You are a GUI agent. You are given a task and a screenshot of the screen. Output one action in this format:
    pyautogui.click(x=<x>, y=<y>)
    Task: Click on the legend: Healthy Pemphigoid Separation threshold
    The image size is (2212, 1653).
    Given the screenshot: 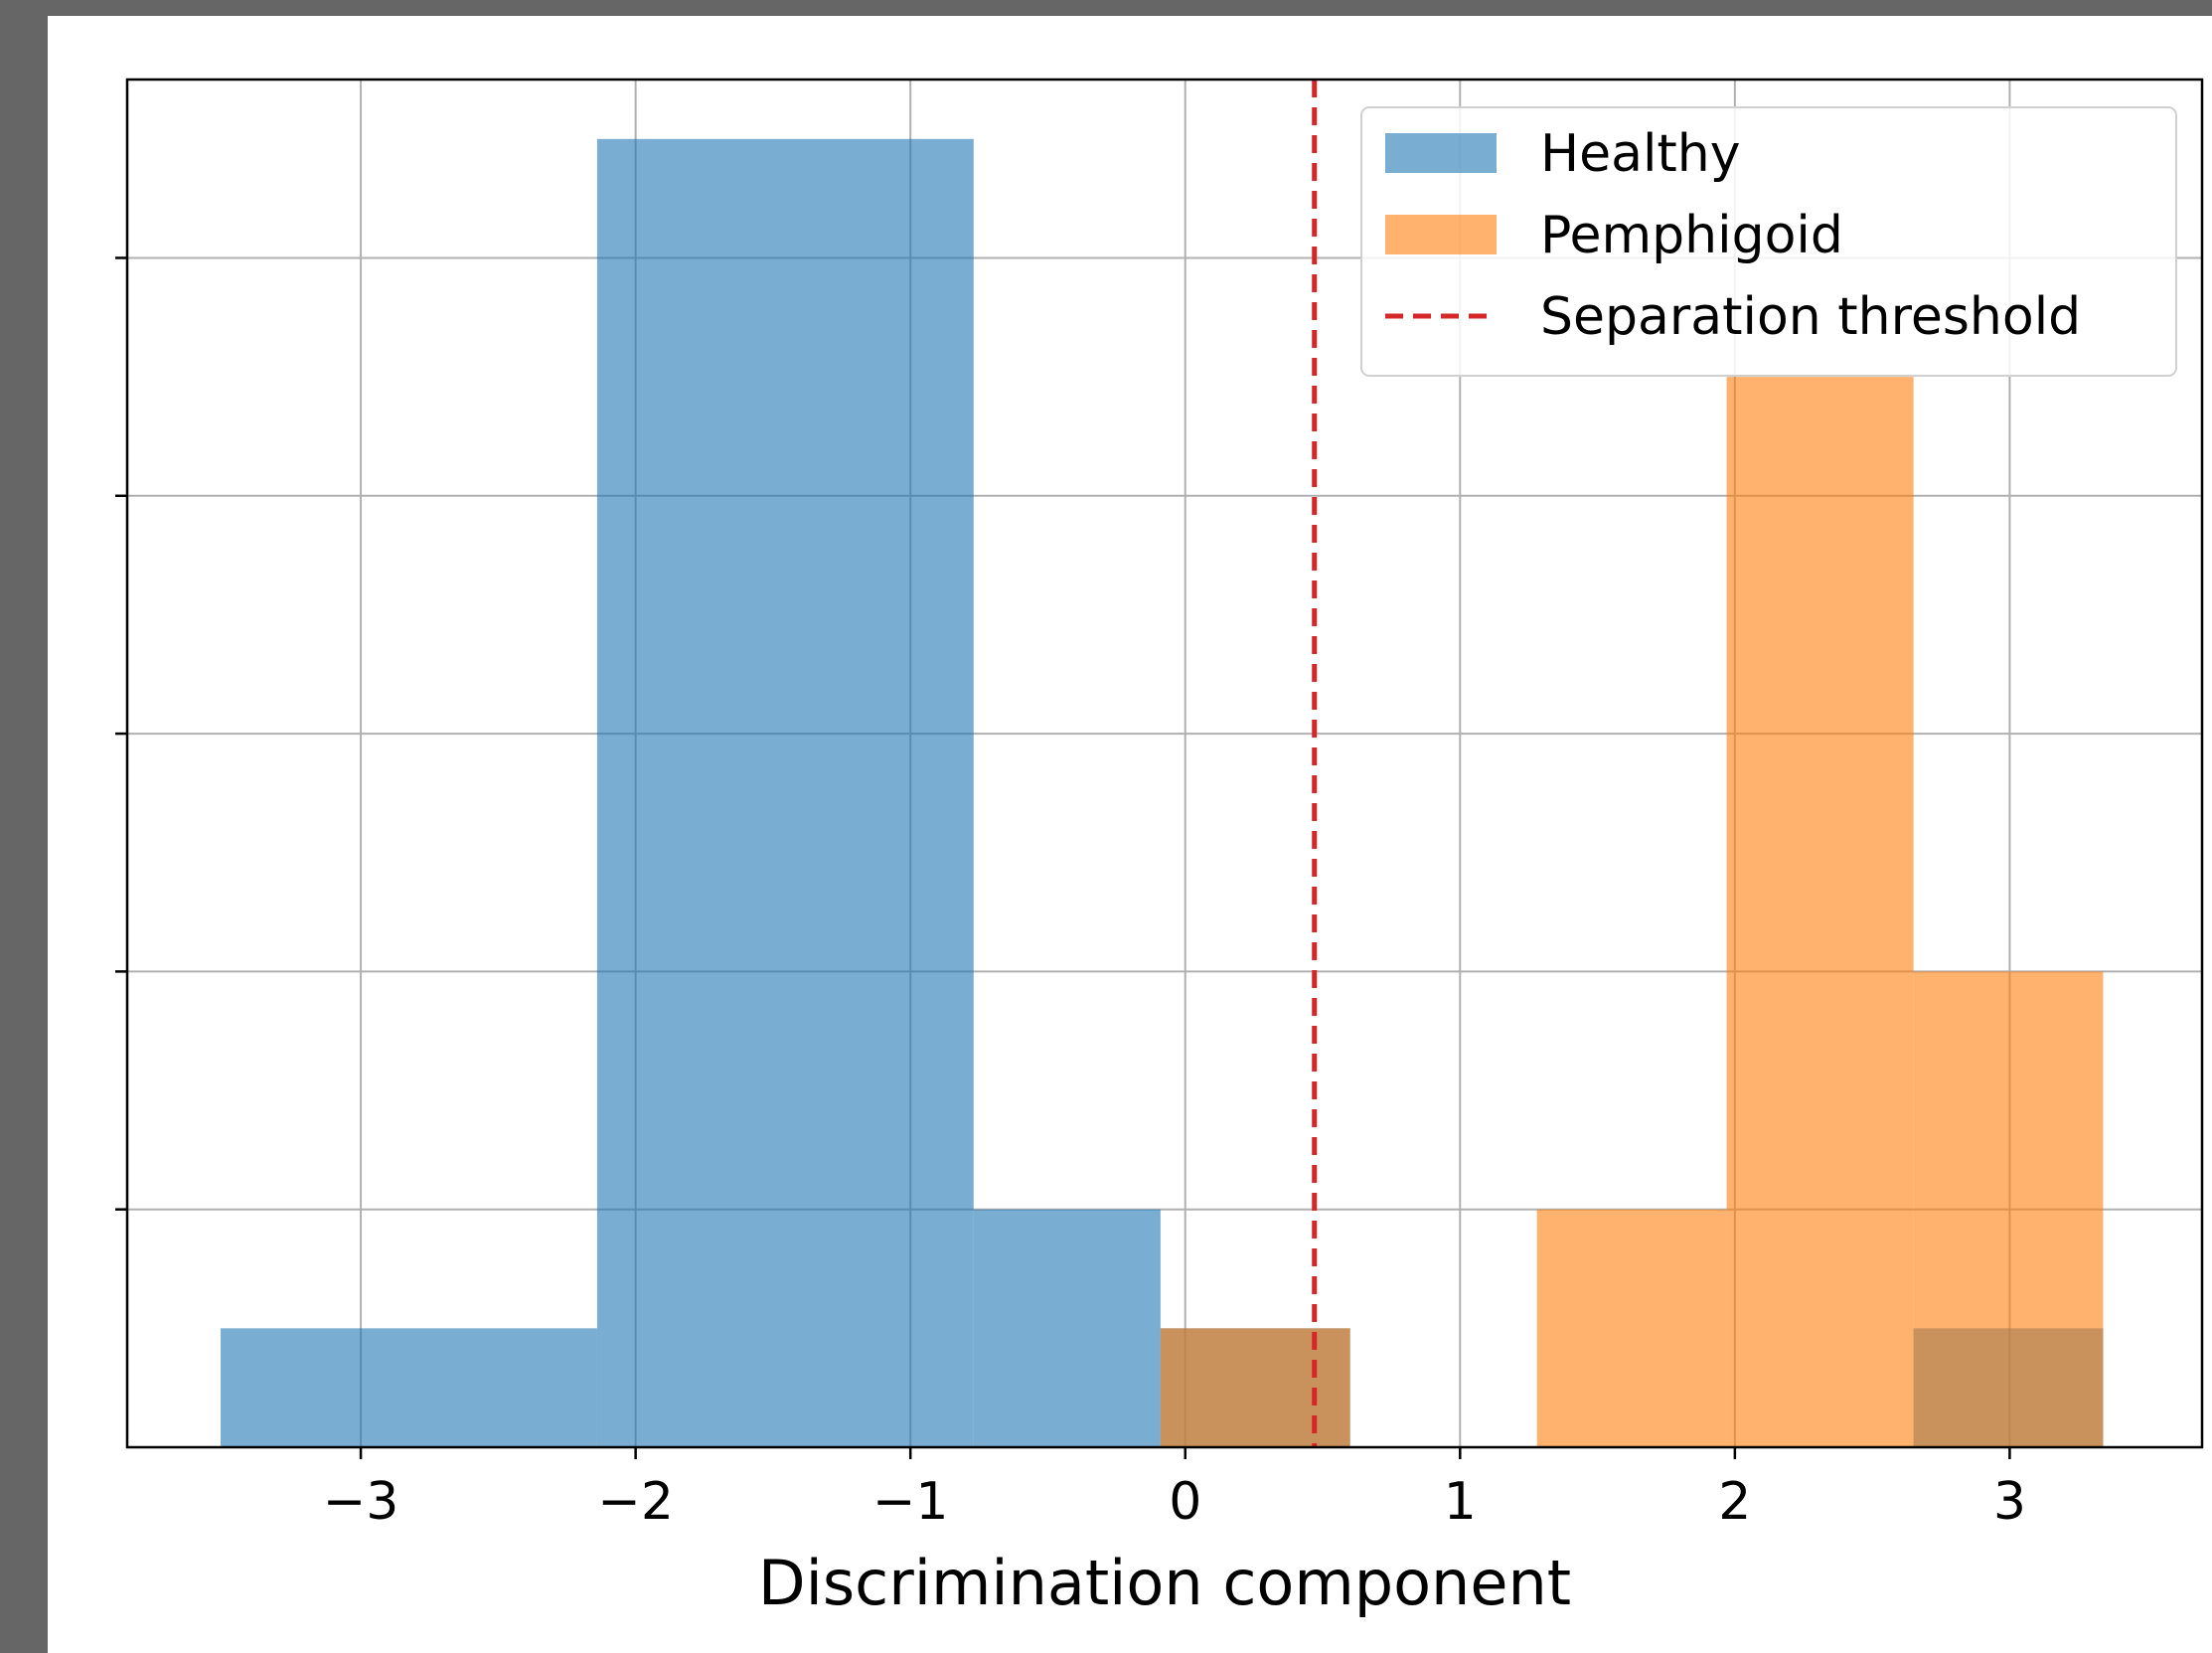 What is the action you would take?
    pyautogui.click(x=1768, y=241)
    